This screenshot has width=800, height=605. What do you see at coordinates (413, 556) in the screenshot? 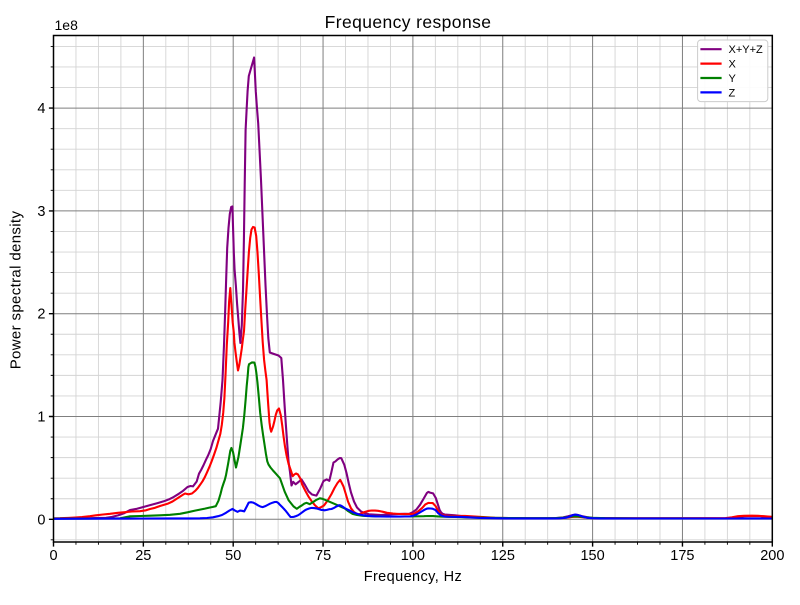
I see `svg-text: 100` at bounding box center [413, 556].